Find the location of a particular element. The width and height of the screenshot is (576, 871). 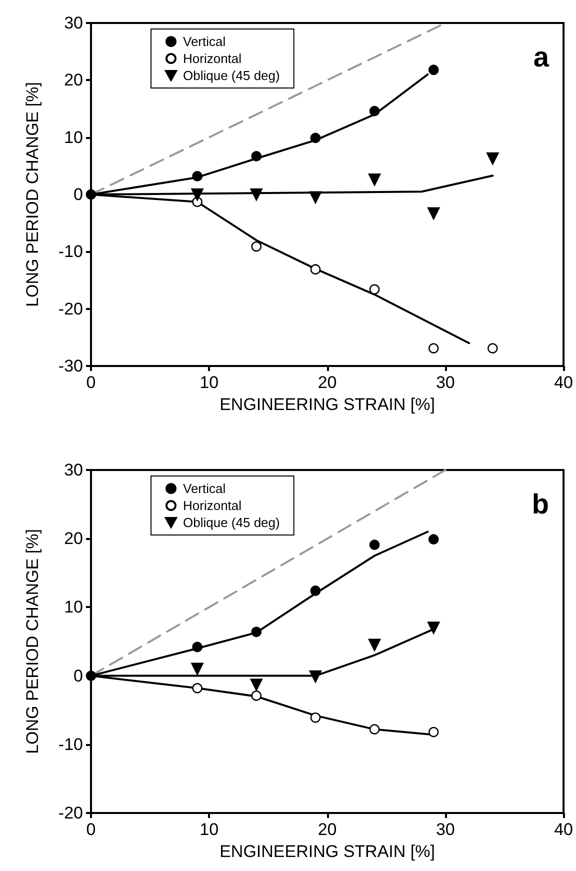

annotation: a is located at coordinates (541, 57).